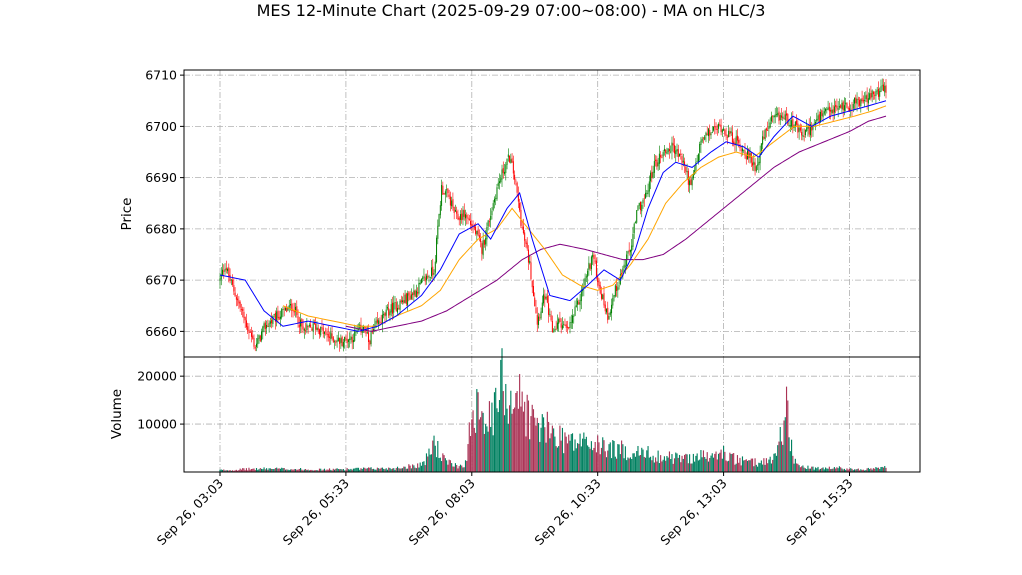 Image resolution: width=1022 pixels, height=575 pixels. I want to click on x-tick-label: Sep 26, 08:03, so click(441, 512).